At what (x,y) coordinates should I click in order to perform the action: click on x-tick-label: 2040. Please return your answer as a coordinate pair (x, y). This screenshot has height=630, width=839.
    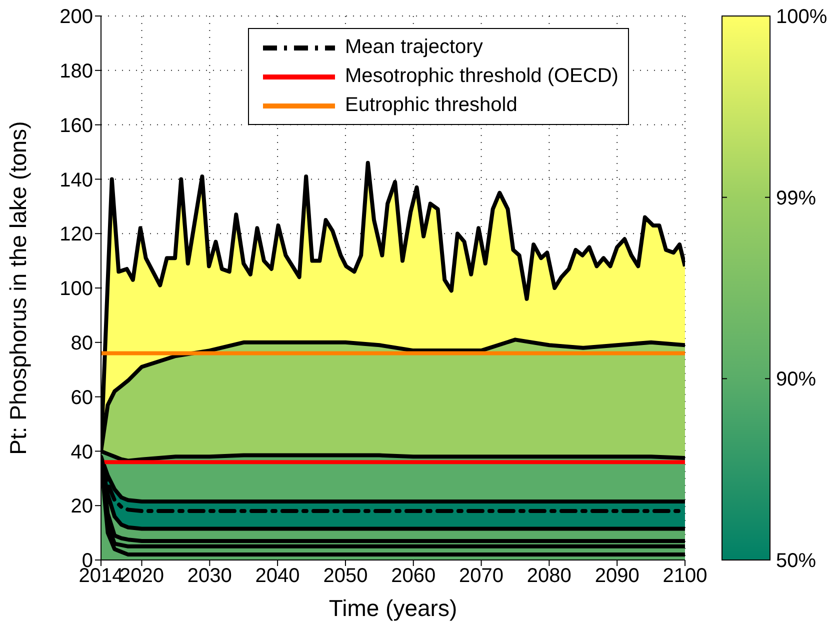
    Looking at the image, I should click on (277, 576).